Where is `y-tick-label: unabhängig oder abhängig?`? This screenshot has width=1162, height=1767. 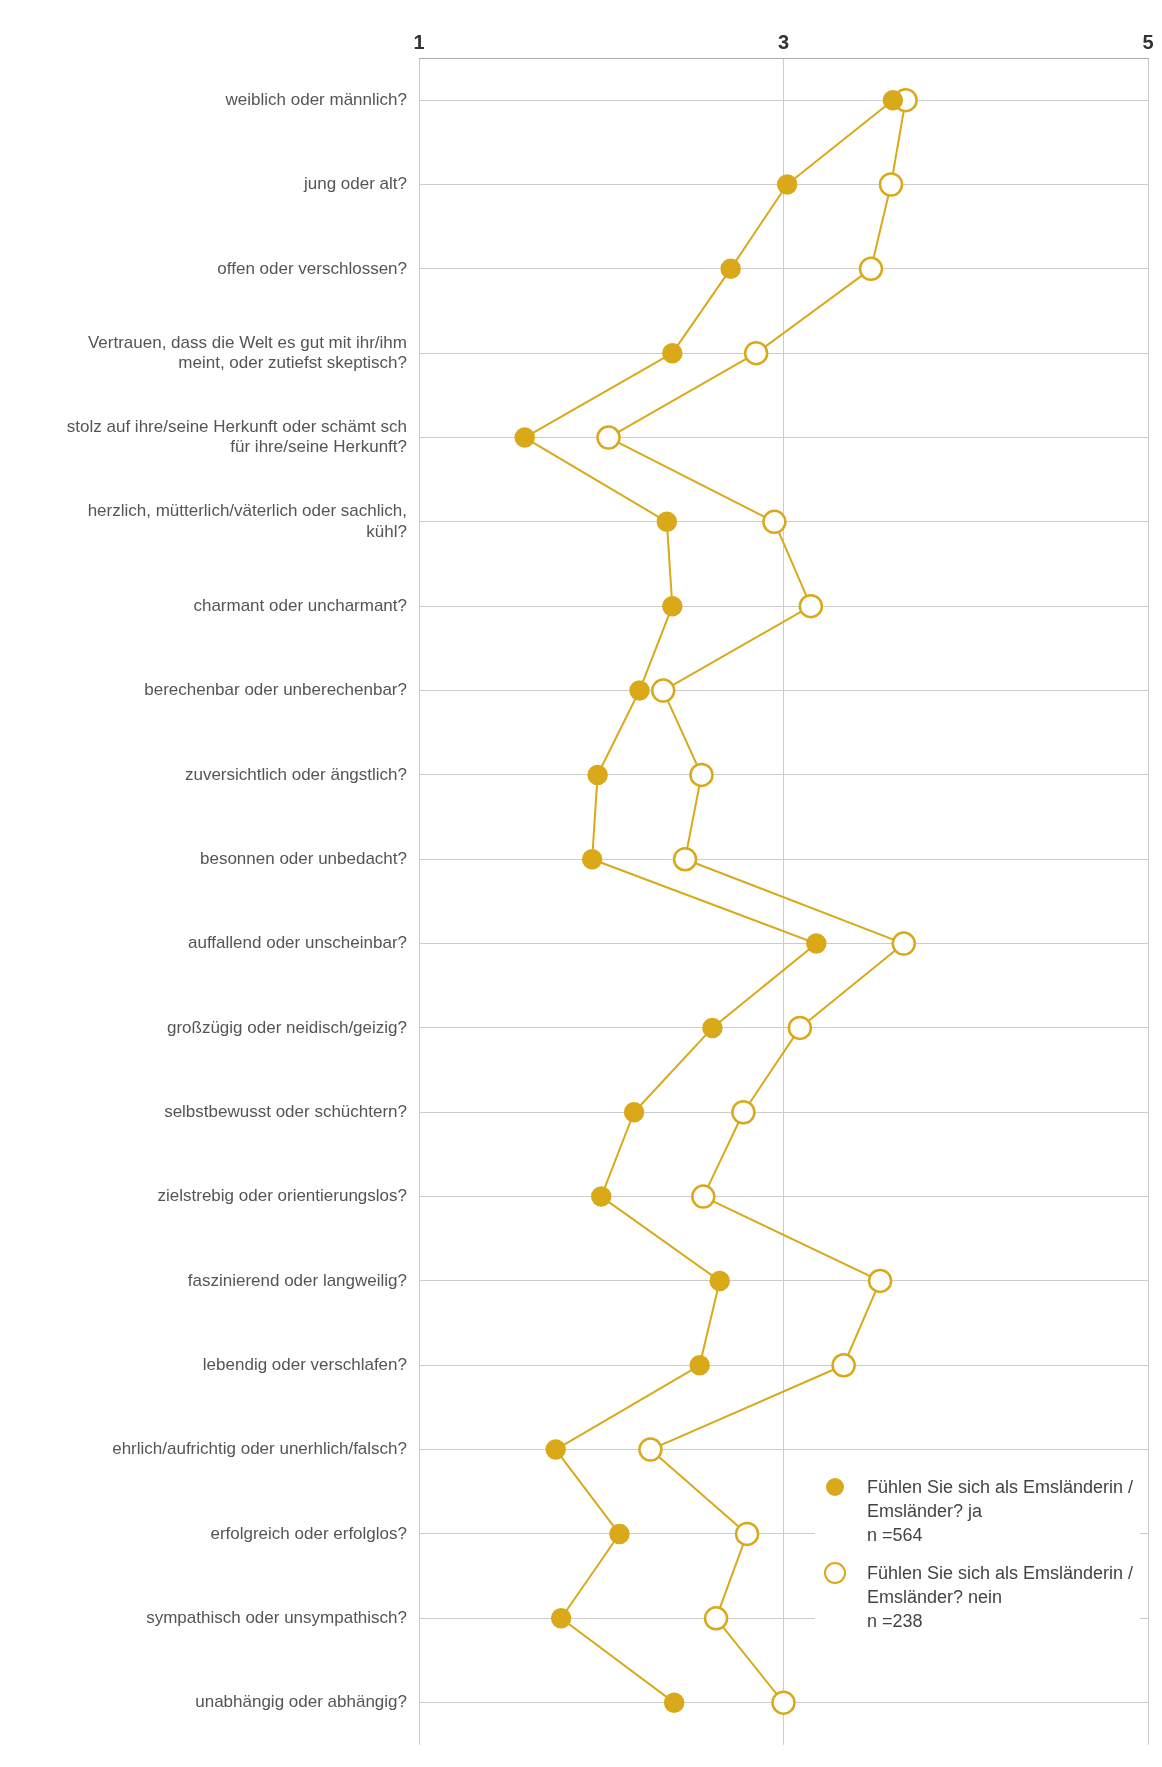
y-tick-label: unabhängig oder abhängig? is located at coordinates (301, 1702).